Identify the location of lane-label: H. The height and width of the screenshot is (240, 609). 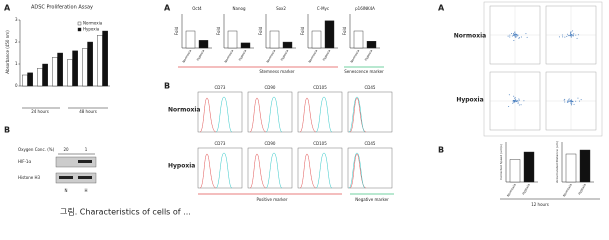
(85, 190).